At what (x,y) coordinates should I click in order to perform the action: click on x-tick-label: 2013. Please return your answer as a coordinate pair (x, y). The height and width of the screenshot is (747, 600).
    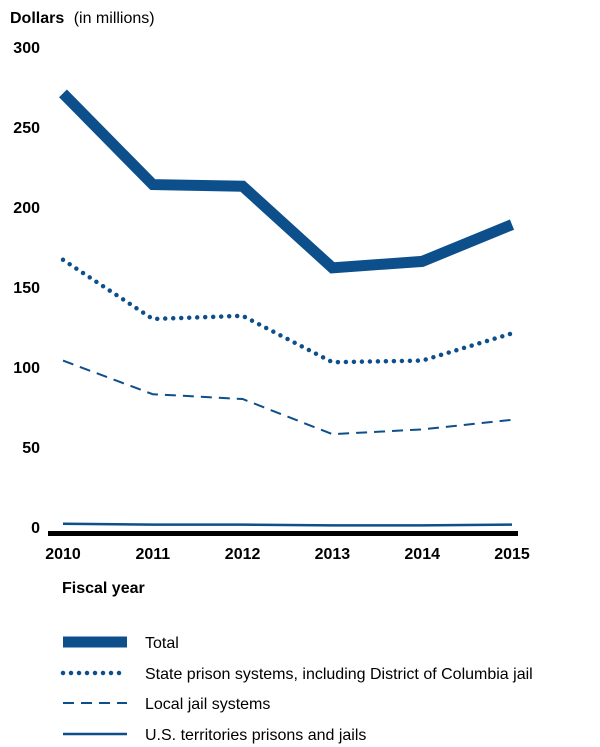
    Looking at the image, I should click on (333, 554).